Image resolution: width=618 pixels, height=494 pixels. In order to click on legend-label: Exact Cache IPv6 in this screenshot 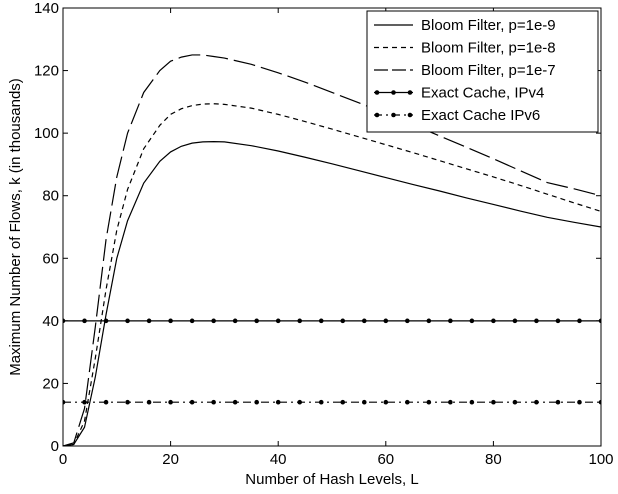, I will do `click(480, 115)`.